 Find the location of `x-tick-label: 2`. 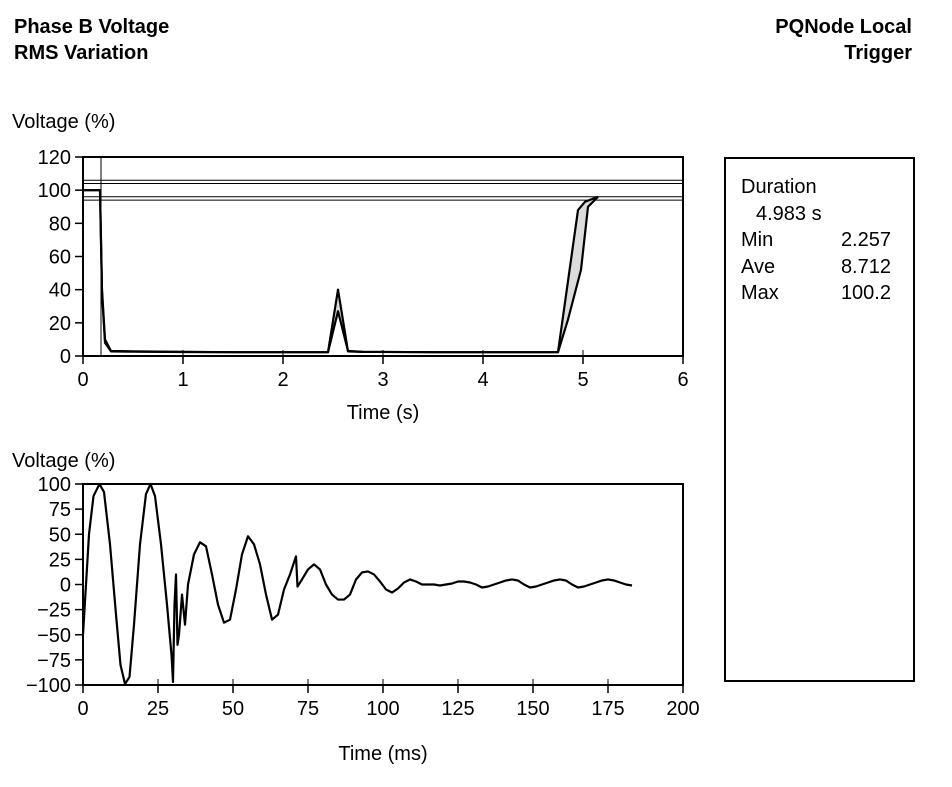

x-tick-label: 2 is located at coordinates (282, 380).